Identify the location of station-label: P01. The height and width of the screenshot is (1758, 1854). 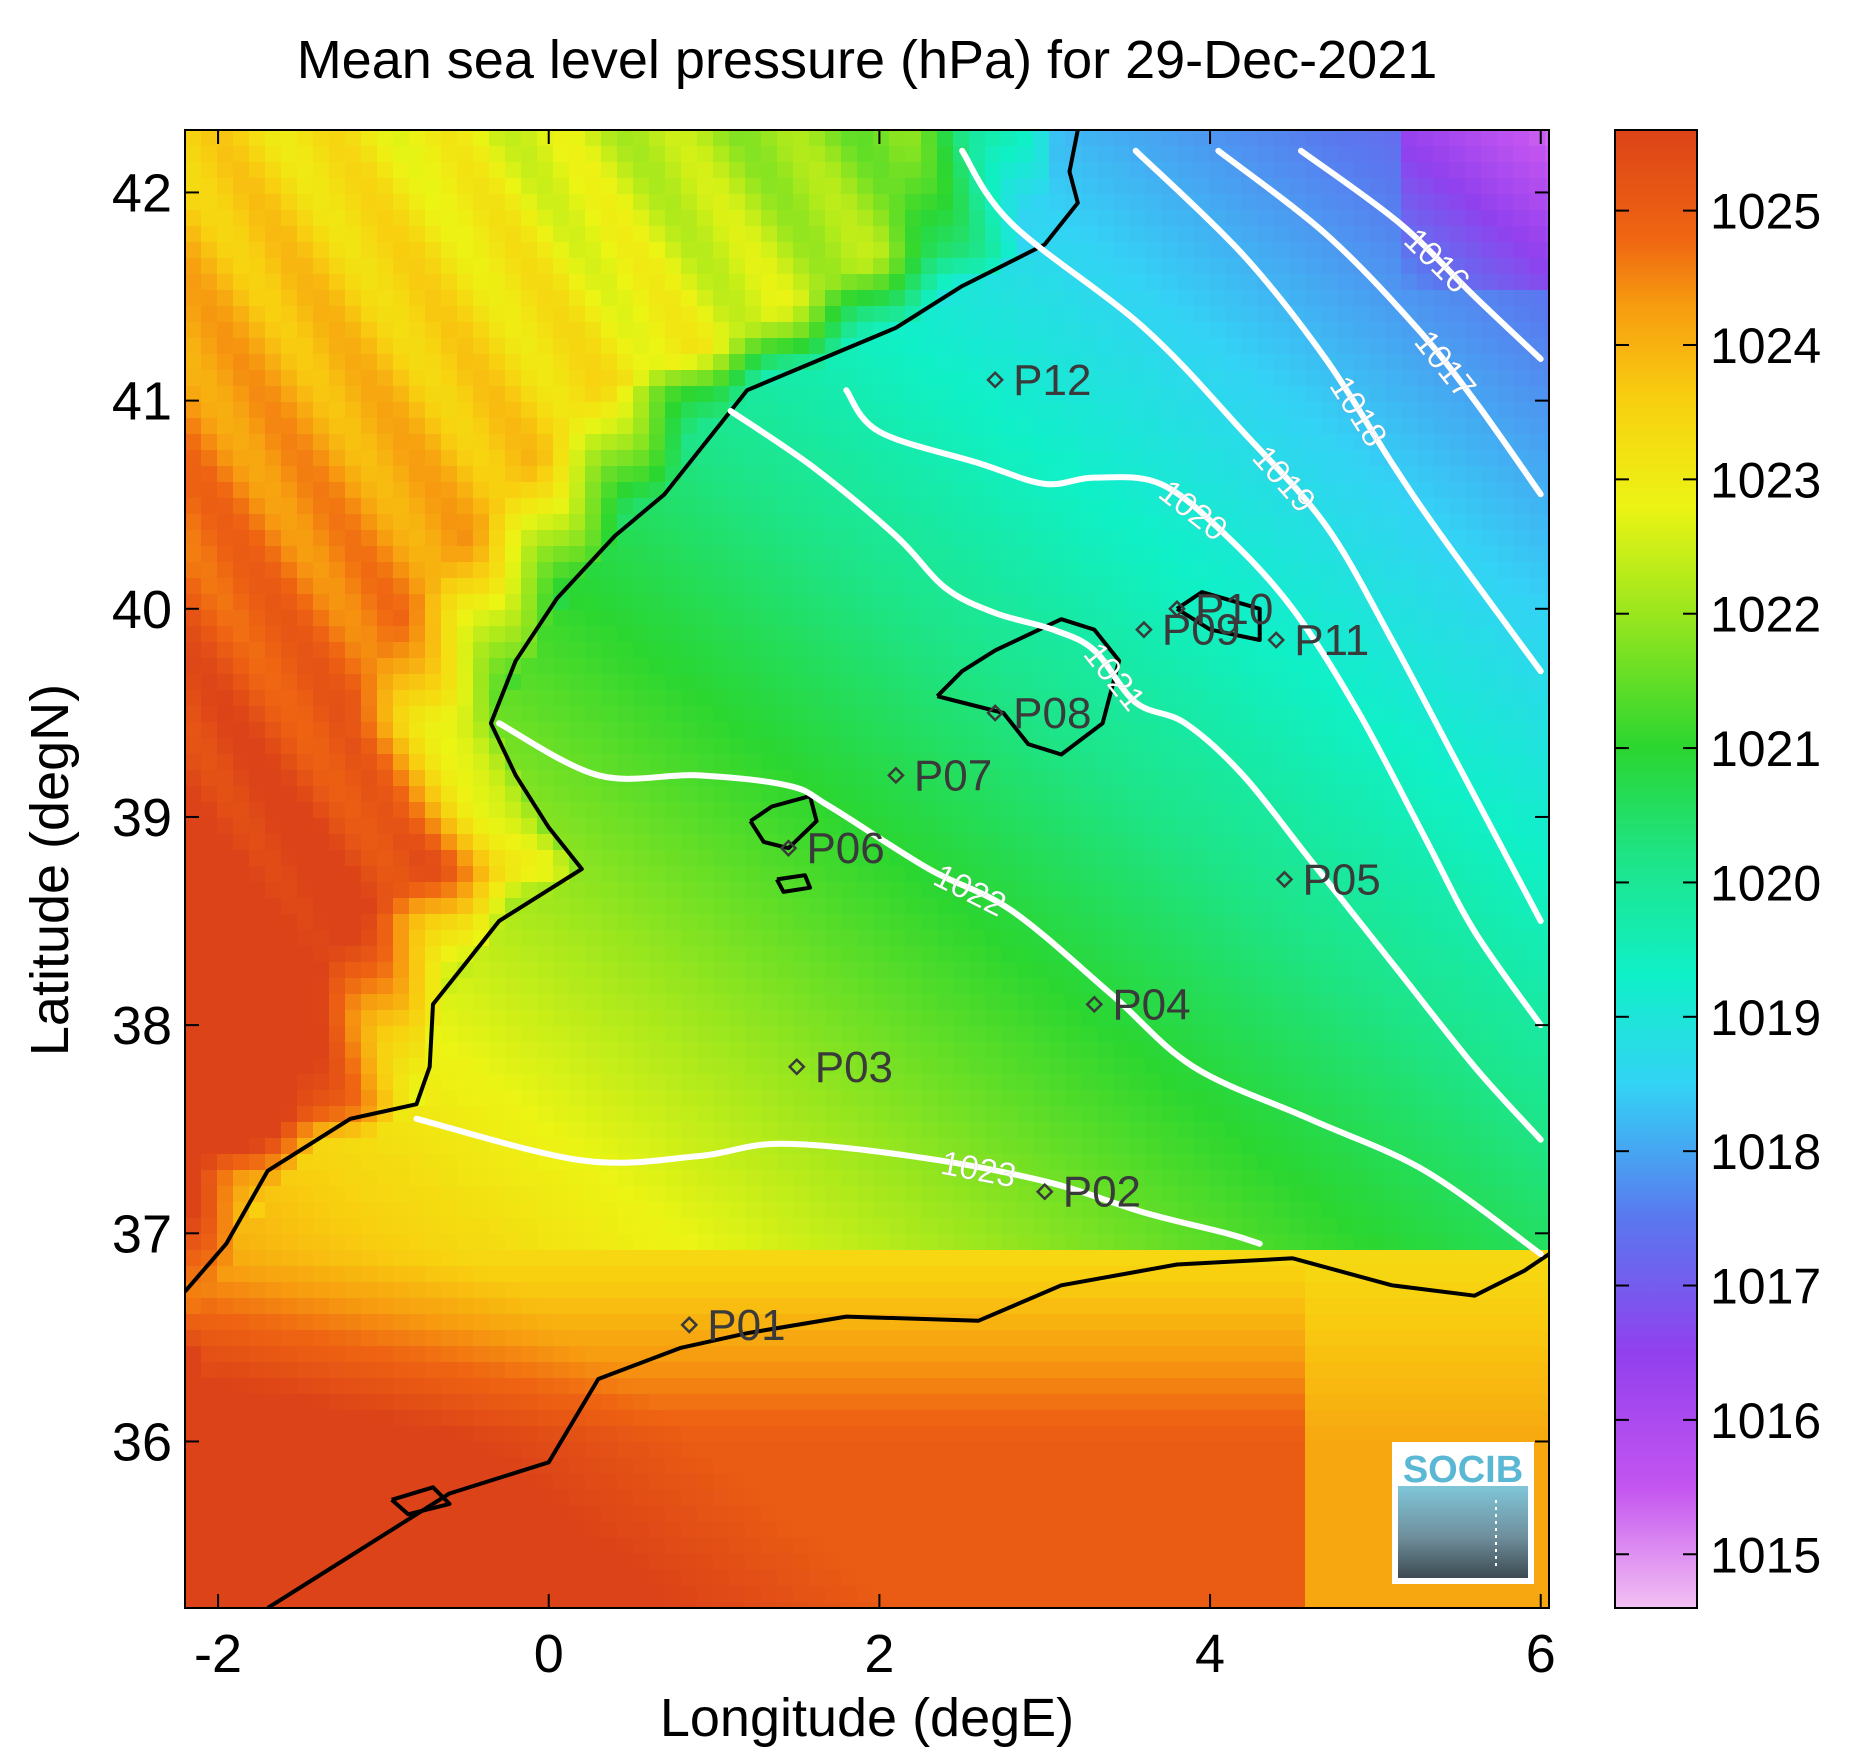
(746, 1325).